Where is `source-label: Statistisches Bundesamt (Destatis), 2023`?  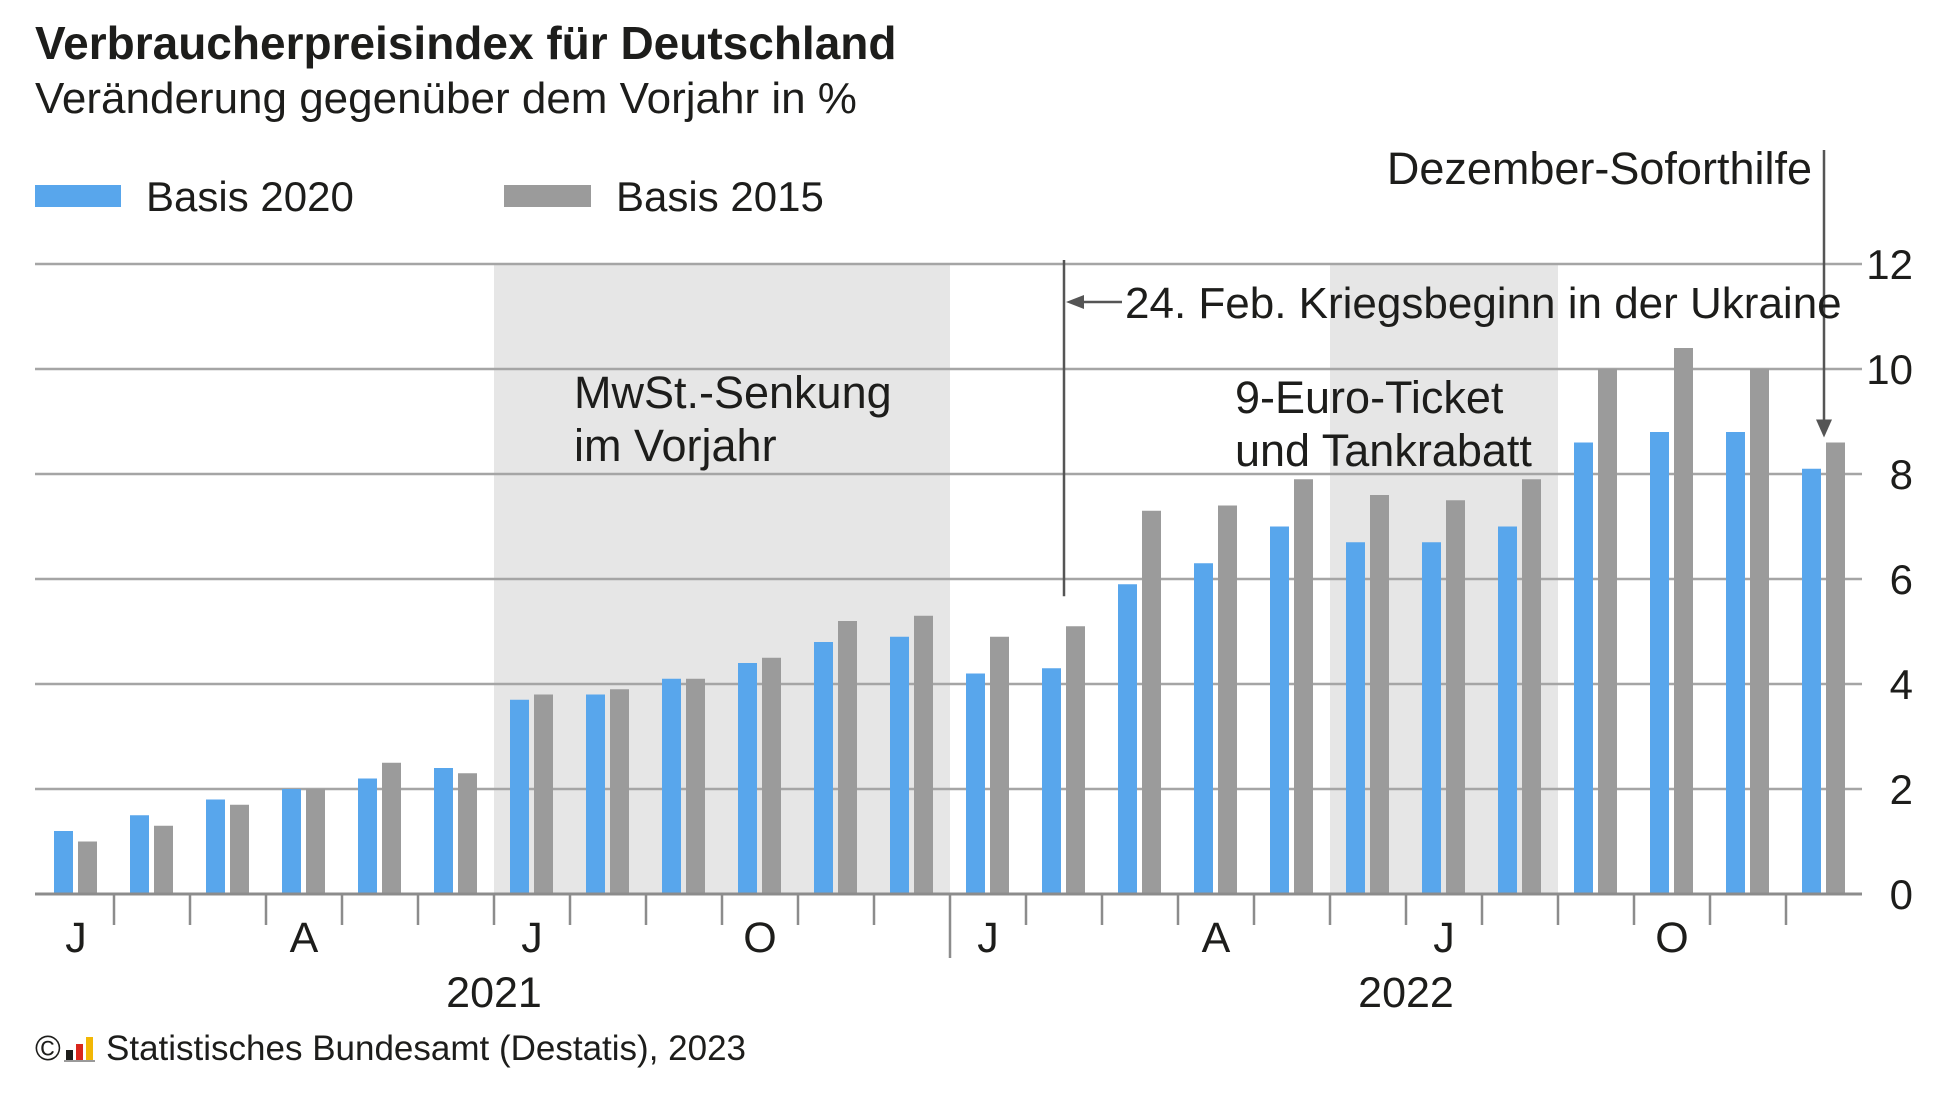
source-label: Statistisches Bundesamt (Destatis), 2023 is located at coordinates (426, 1048).